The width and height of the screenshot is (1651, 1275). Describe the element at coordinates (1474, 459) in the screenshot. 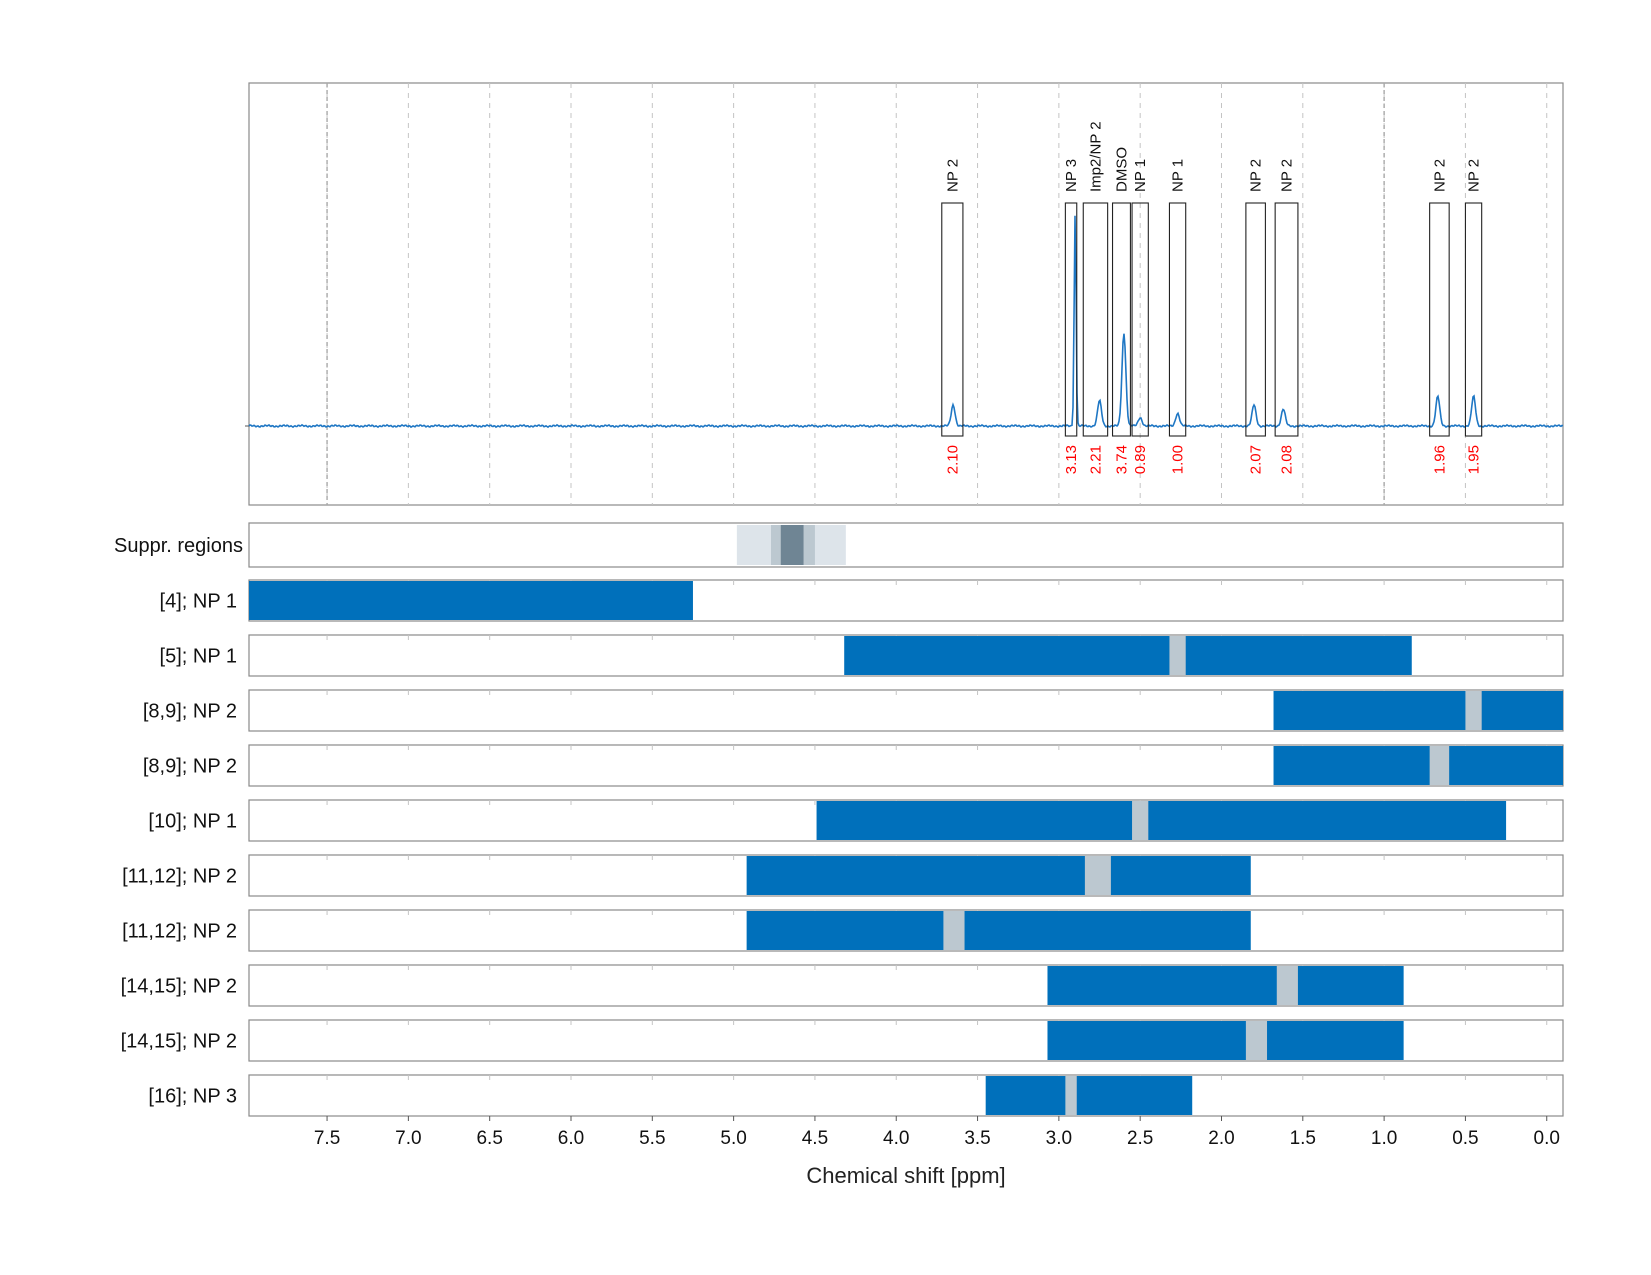

I see `peak-integral-value: 1.95` at that location.